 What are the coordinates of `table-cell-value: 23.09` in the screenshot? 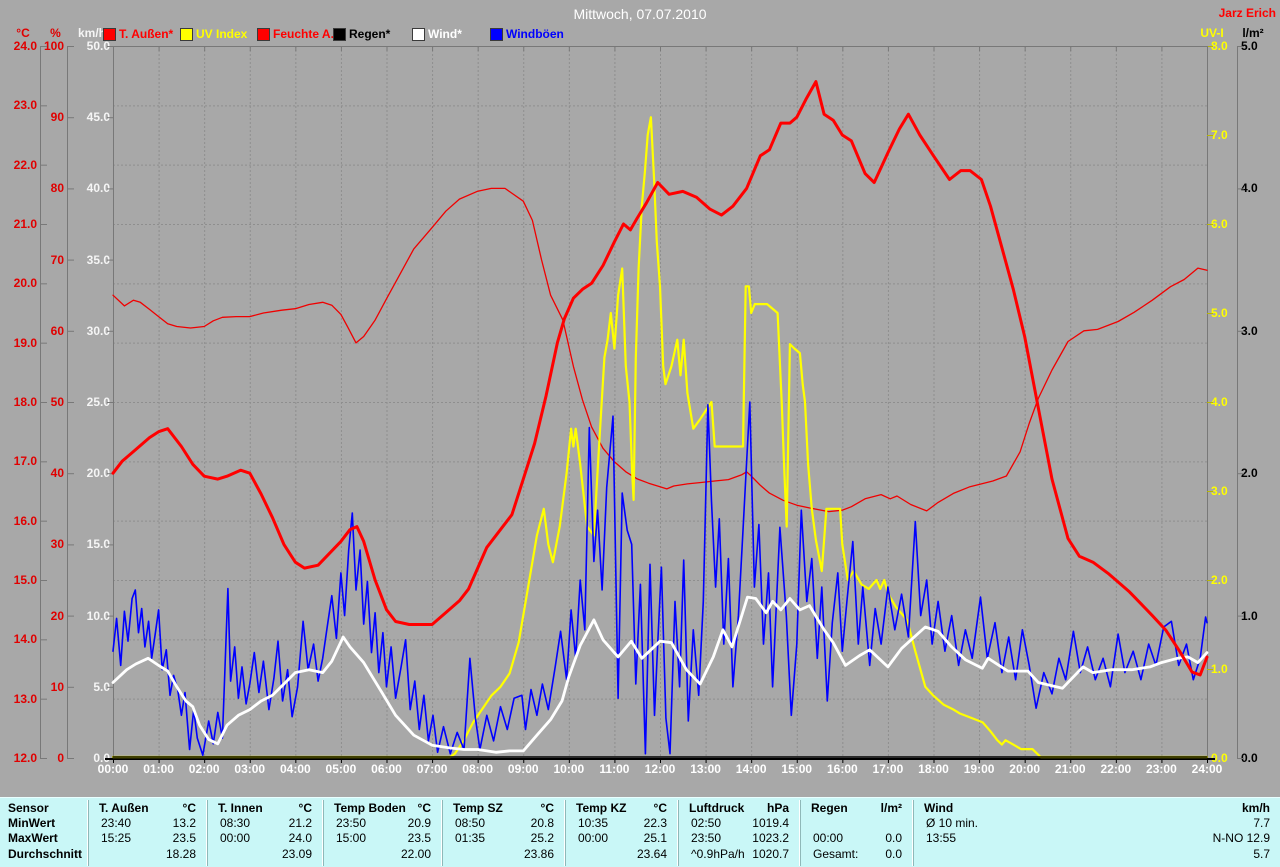 It's located at (296, 854).